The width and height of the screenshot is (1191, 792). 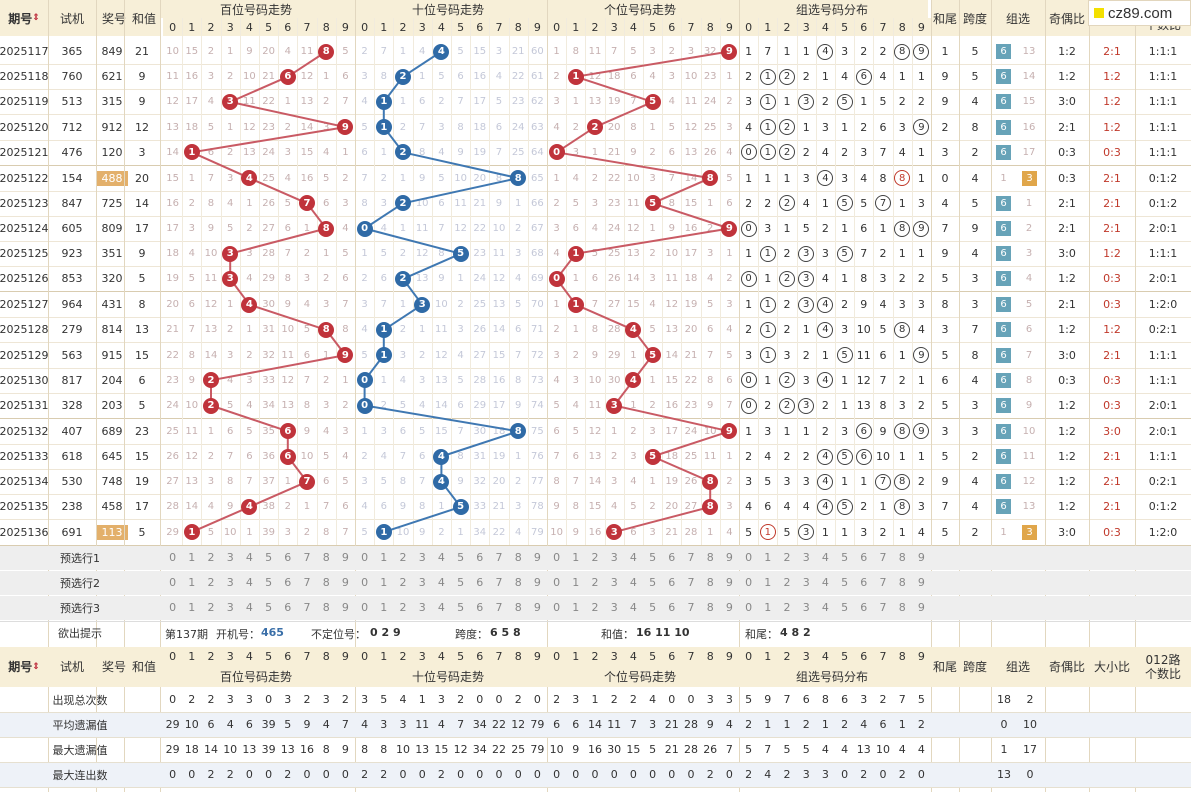 I want to click on site-logo: cz89.com, so click(x=1139, y=13).